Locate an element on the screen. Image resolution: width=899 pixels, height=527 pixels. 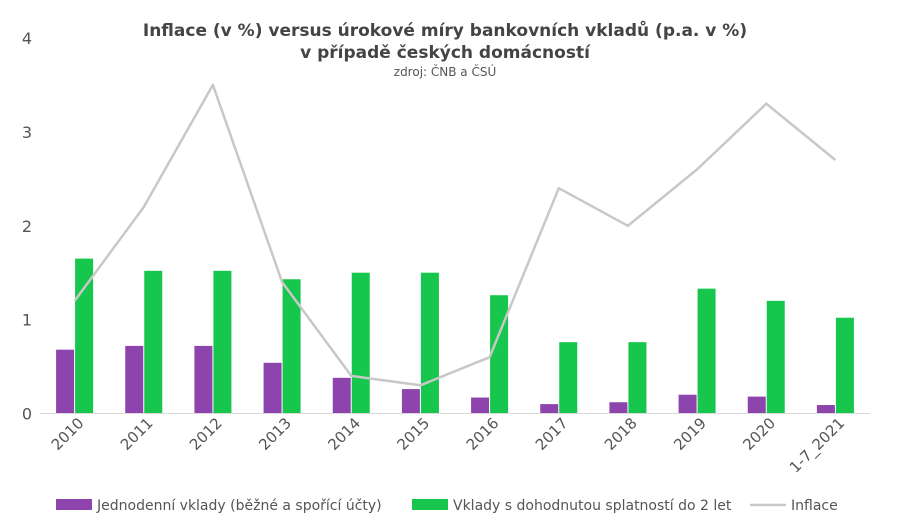
legend-swatch-splatnost is located at coordinates (430, 504).